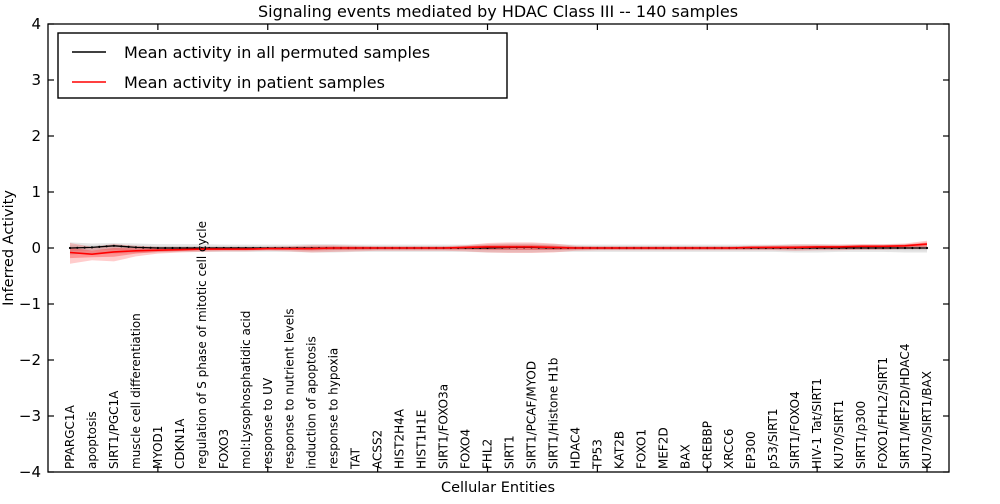 This screenshot has height=504, width=1000. I want to click on category-label: SIRT1/MEF2D/HDAC4, so click(905, 406).